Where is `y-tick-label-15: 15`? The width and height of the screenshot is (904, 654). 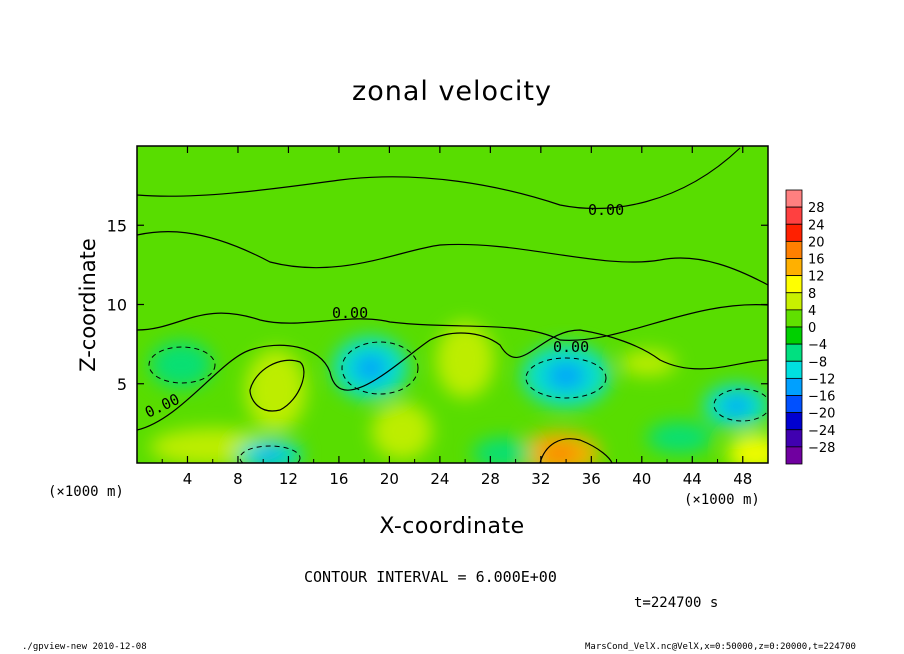
y-tick-label-15: 15 is located at coordinates (117, 225).